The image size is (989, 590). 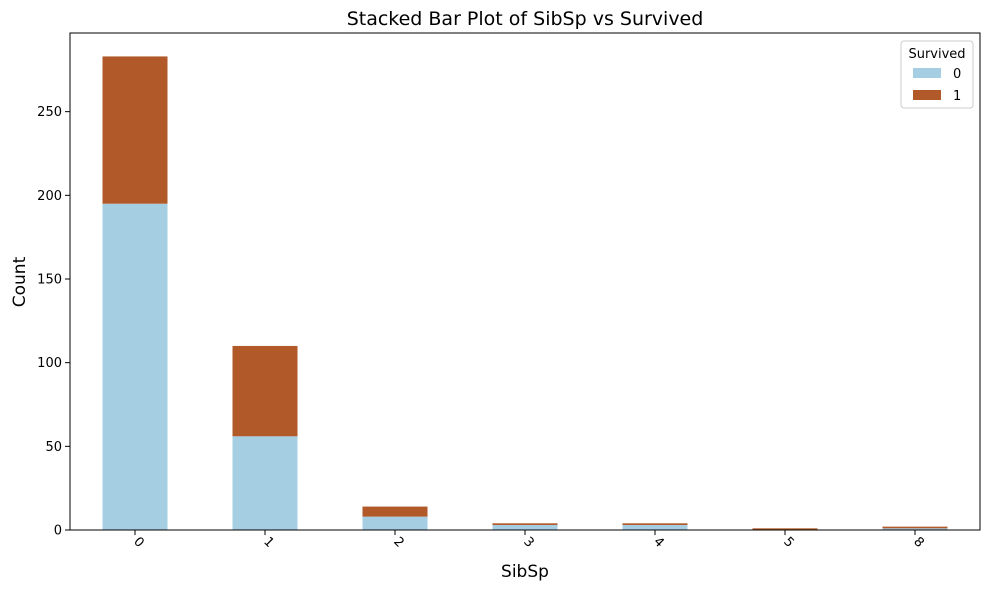 What do you see at coordinates (20, 281) in the screenshot?
I see `y-axis-label: Count` at bounding box center [20, 281].